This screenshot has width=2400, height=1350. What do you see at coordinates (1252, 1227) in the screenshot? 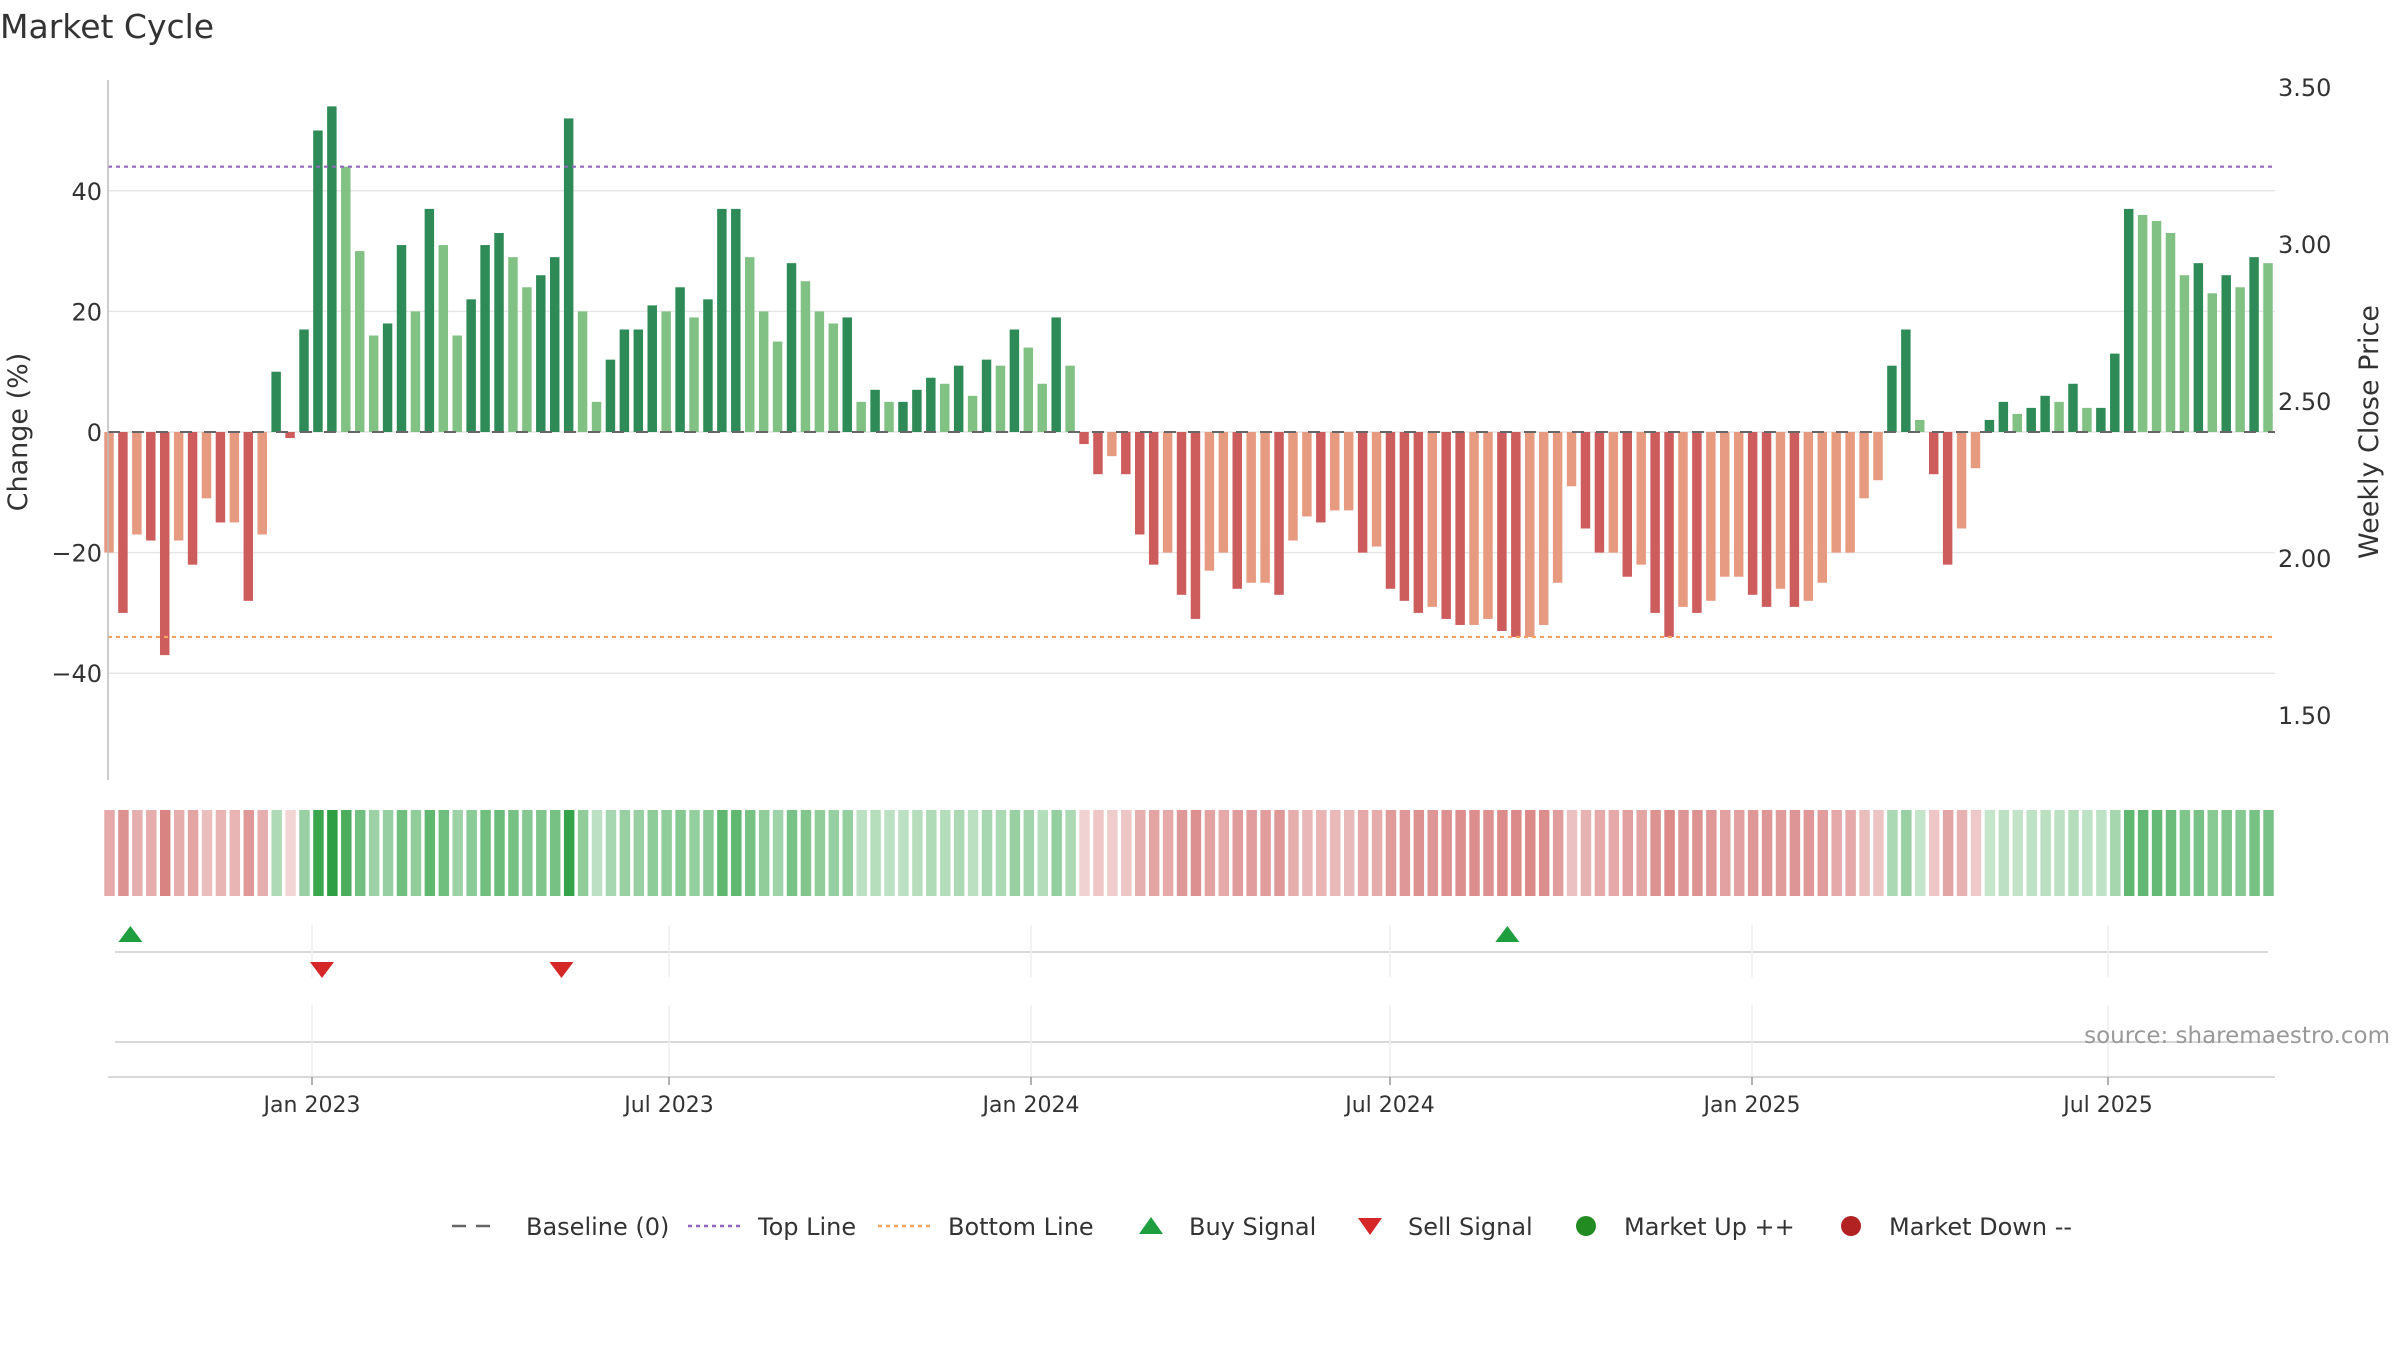
I see `legend-label: Buy Signal` at bounding box center [1252, 1227].